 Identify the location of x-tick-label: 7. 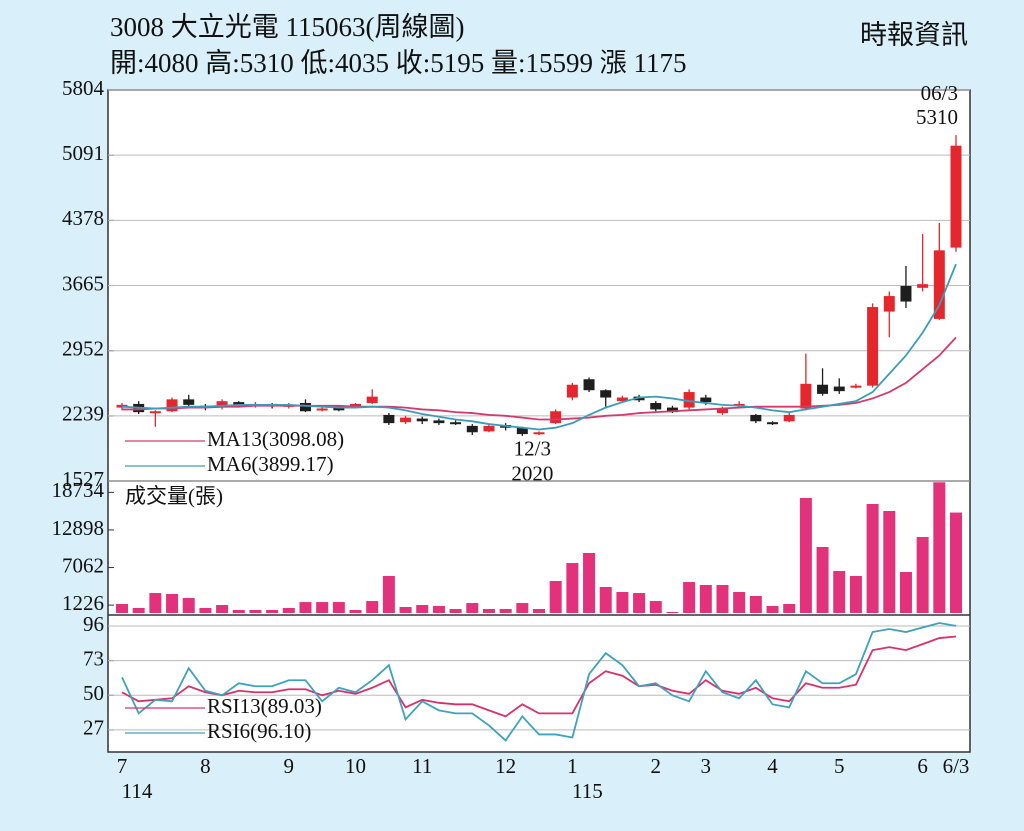
(122, 766).